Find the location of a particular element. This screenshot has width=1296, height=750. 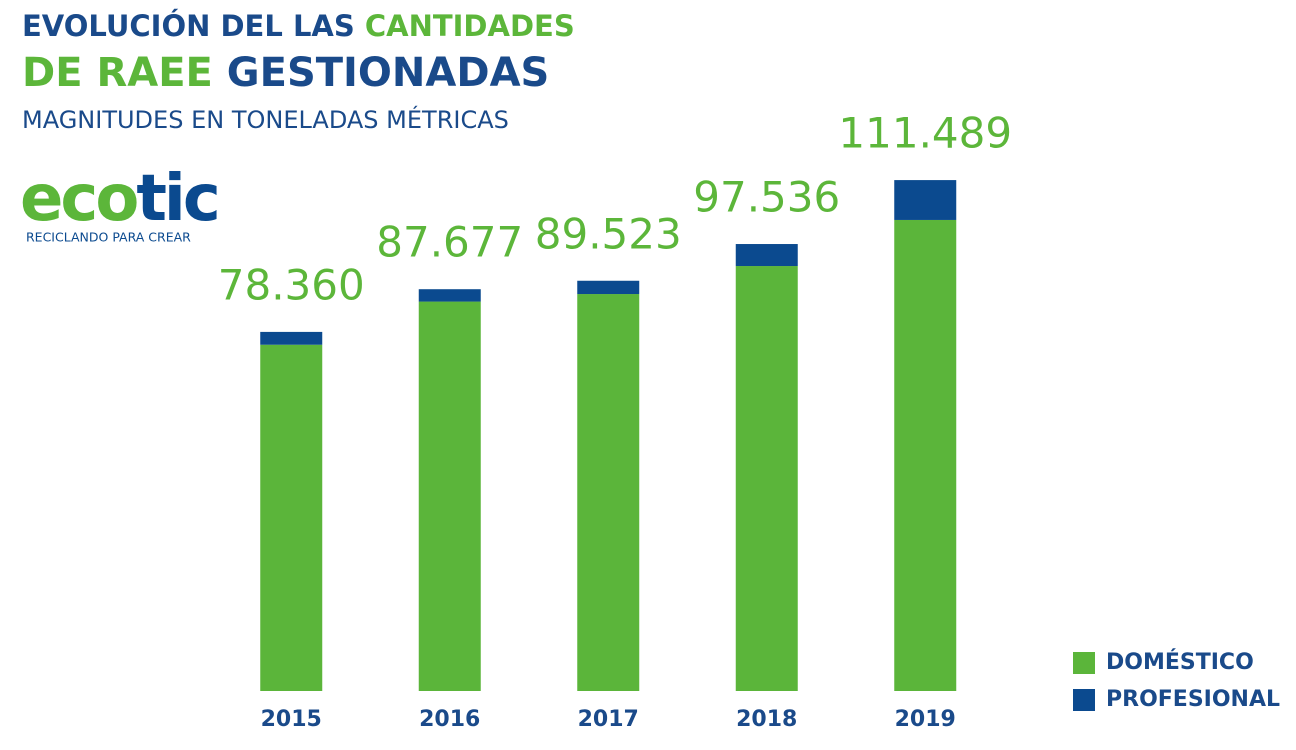

title-line-2: DE RAEE GESTIONADAS is located at coordinates (285, 73).